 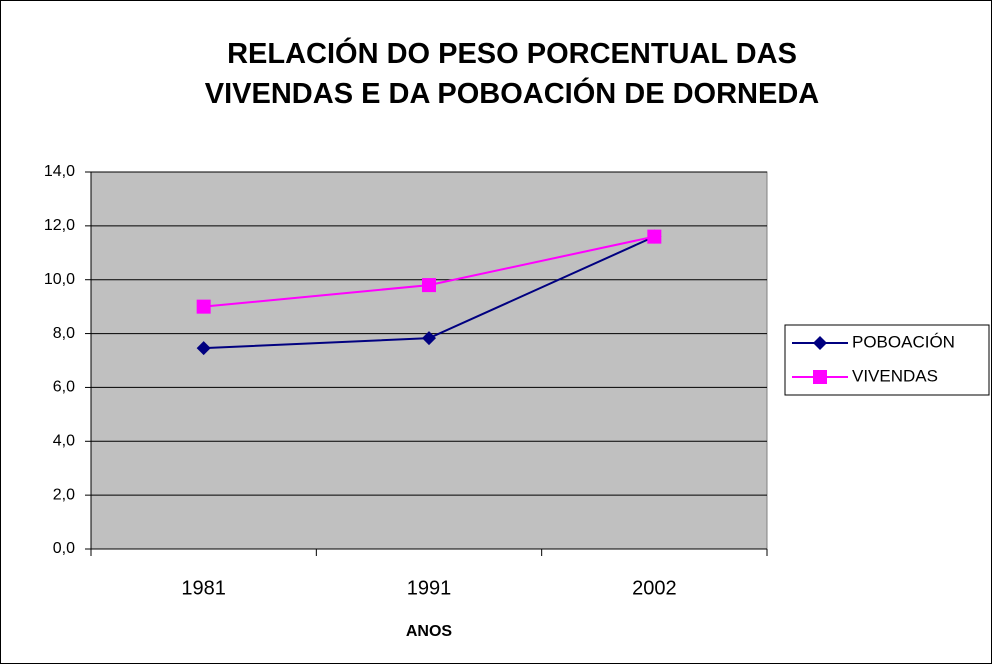 What do you see at coordinates (654, 588) in the screenshot?
I see `x-tick-label: 2002` at bounding box center [654, 588].